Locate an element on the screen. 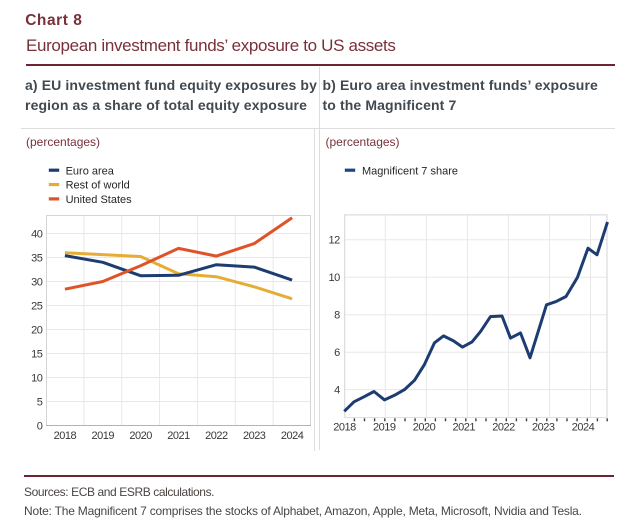  svg-text: 30 is located at coordinates (37, 282).